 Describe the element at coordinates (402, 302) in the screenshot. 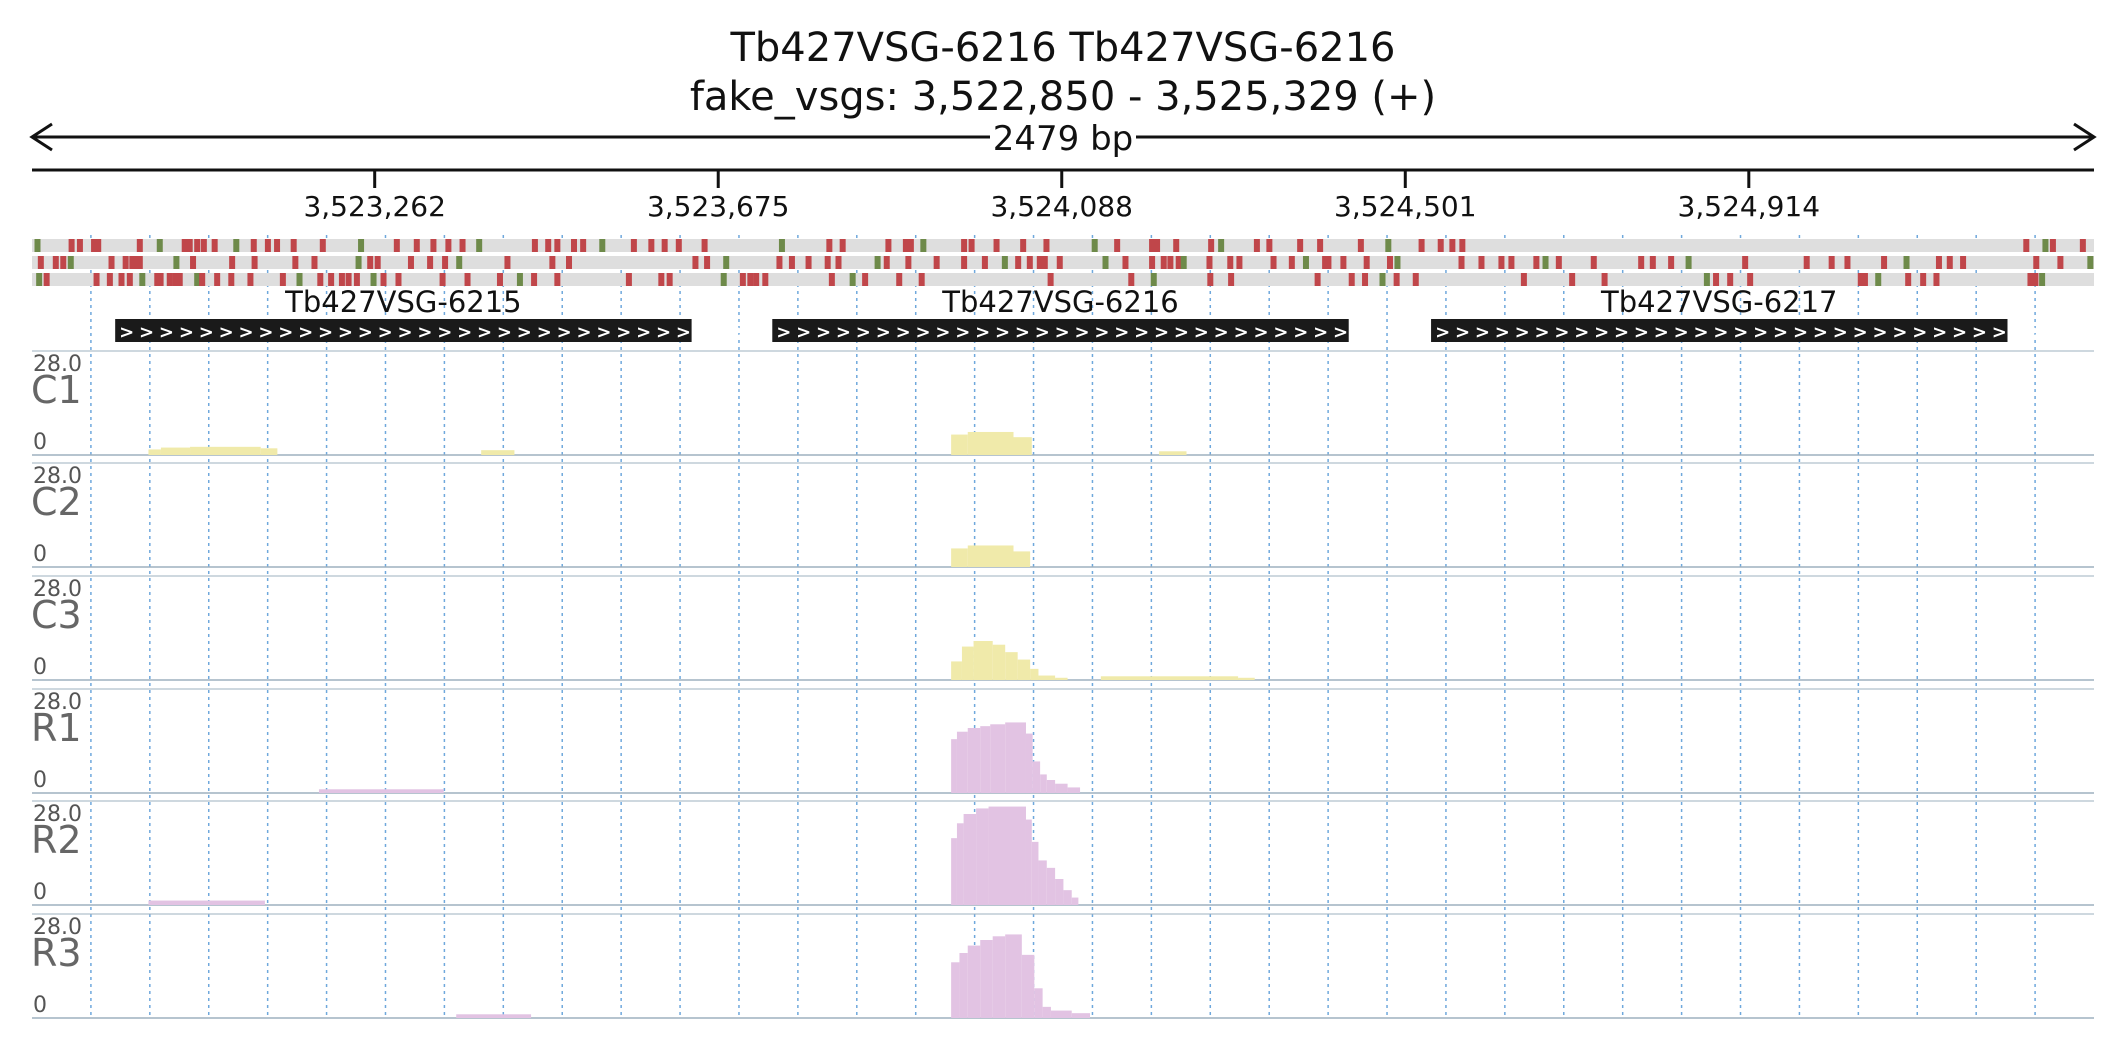

I see `gene-label: Tb427VSG-6215` at that location.